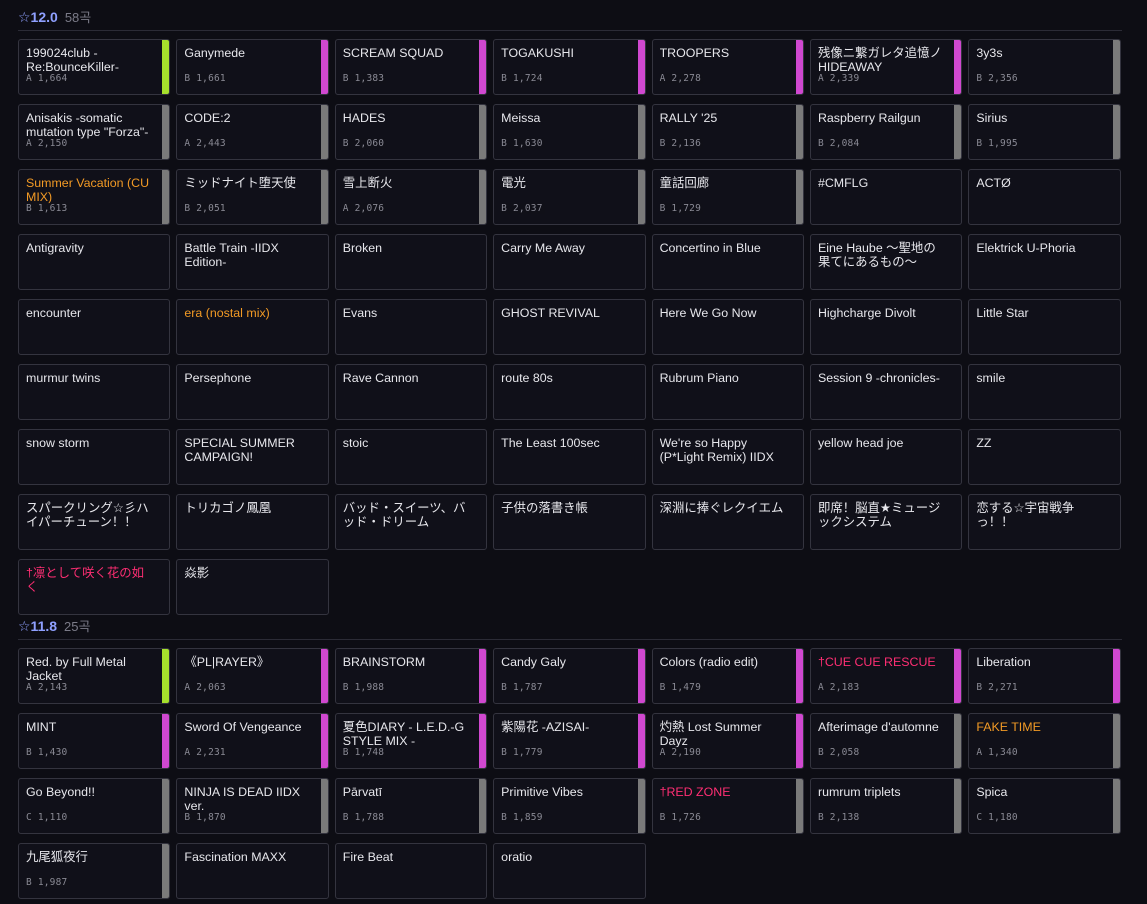 This screenshot has height=904, width=1147. Describe the element at coordinates (252, 871) in the screenshot. I see `song-card: Fascination MAXX` at that location.